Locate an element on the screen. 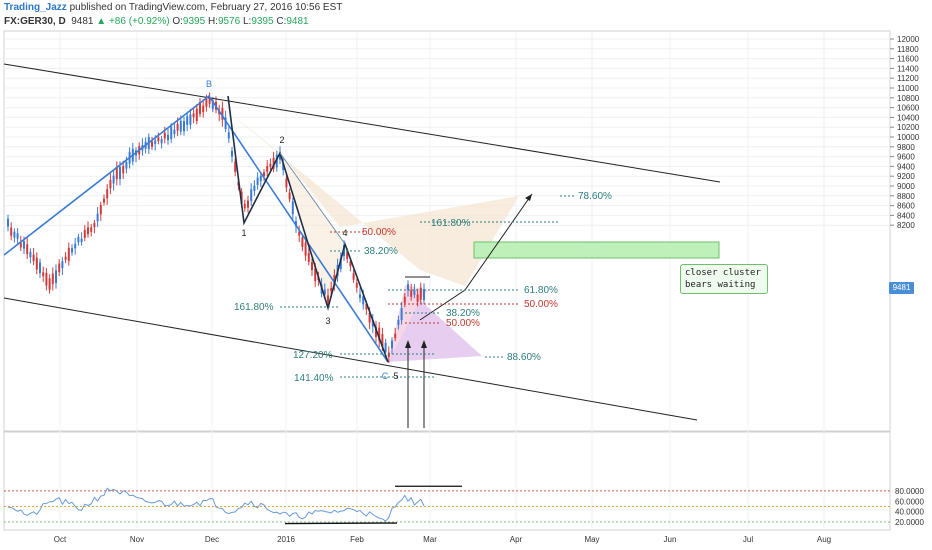 This screenshot has width=932, height=550. y-tick-label: 8400 is located at coordinates (906, 215).